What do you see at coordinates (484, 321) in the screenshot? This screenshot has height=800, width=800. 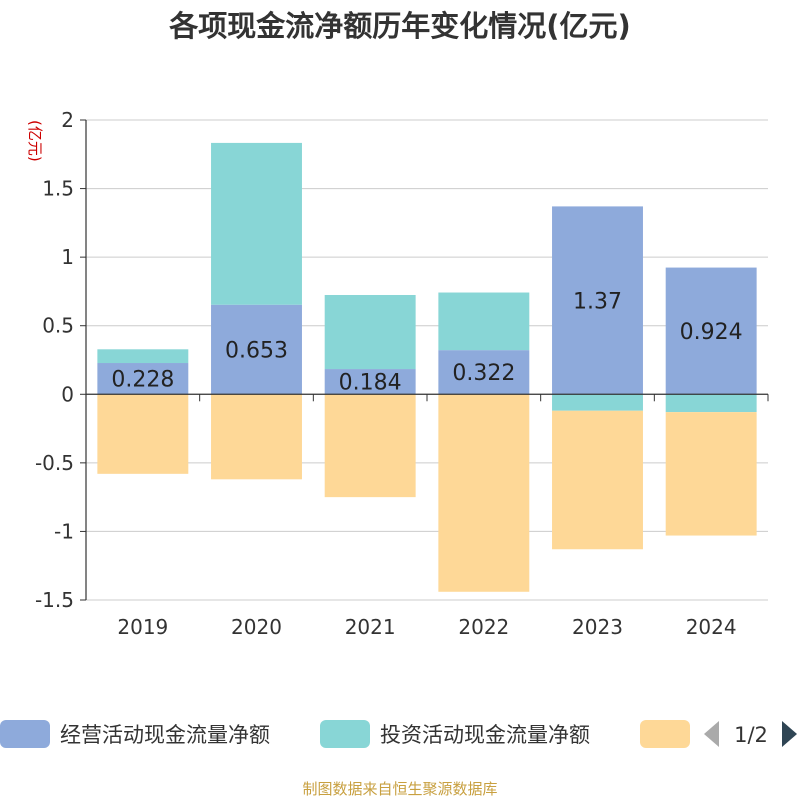 I see `bar-series-2-2022` at bounding box center [484, 321].